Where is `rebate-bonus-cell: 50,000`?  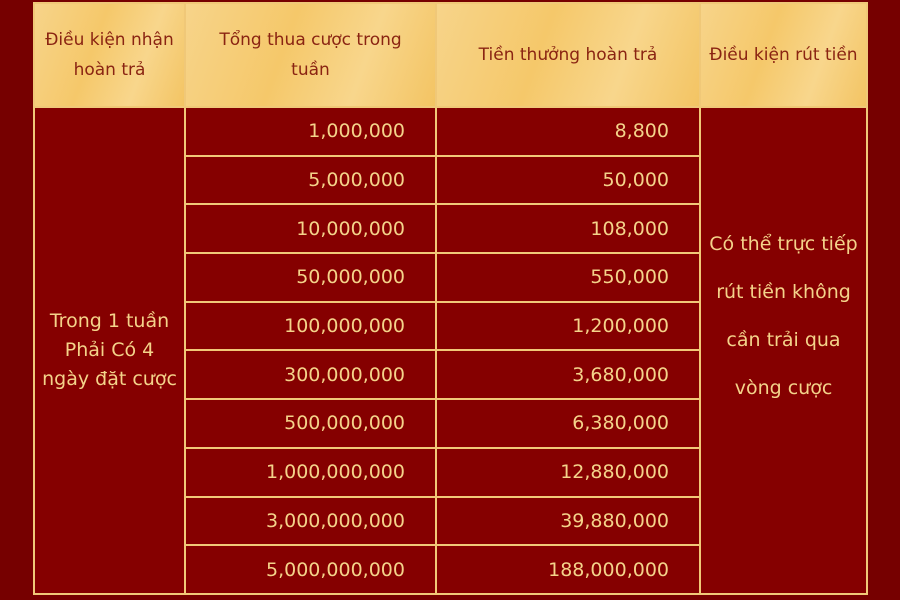 rebate-bonus-cell: 50,000 is located at coordinates (568, 180).